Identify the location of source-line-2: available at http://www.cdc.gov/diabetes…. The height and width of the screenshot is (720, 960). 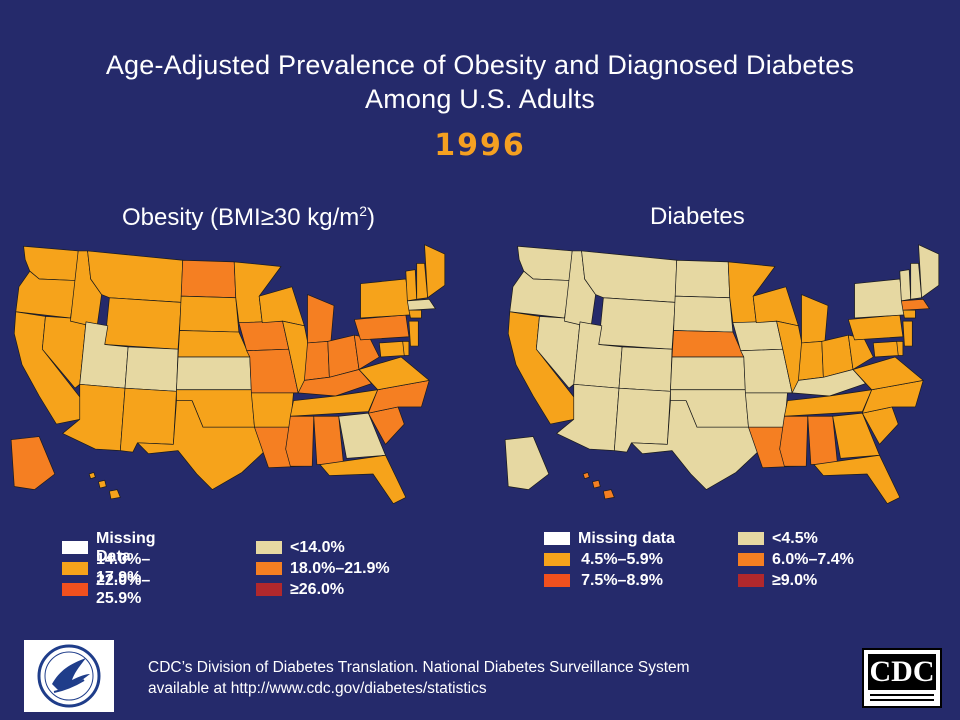
(317, 688).